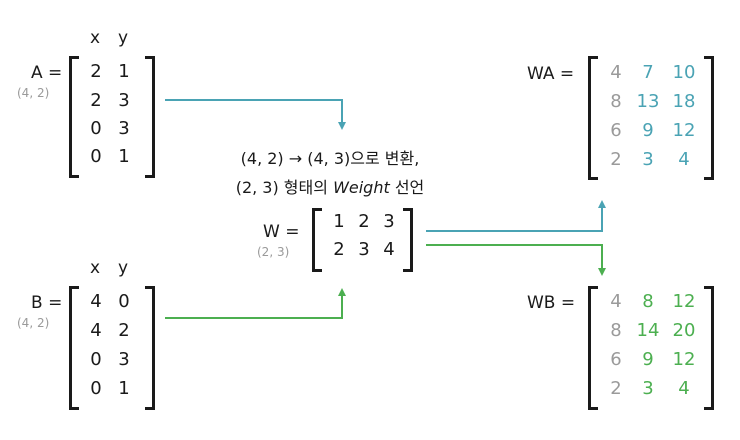 The height and width of the screenshot is (440, 740). What do you see at coordinates (516, 216) in the screenshot?
I see `arrow-w-to-wa` at bounding box center [516, 216].